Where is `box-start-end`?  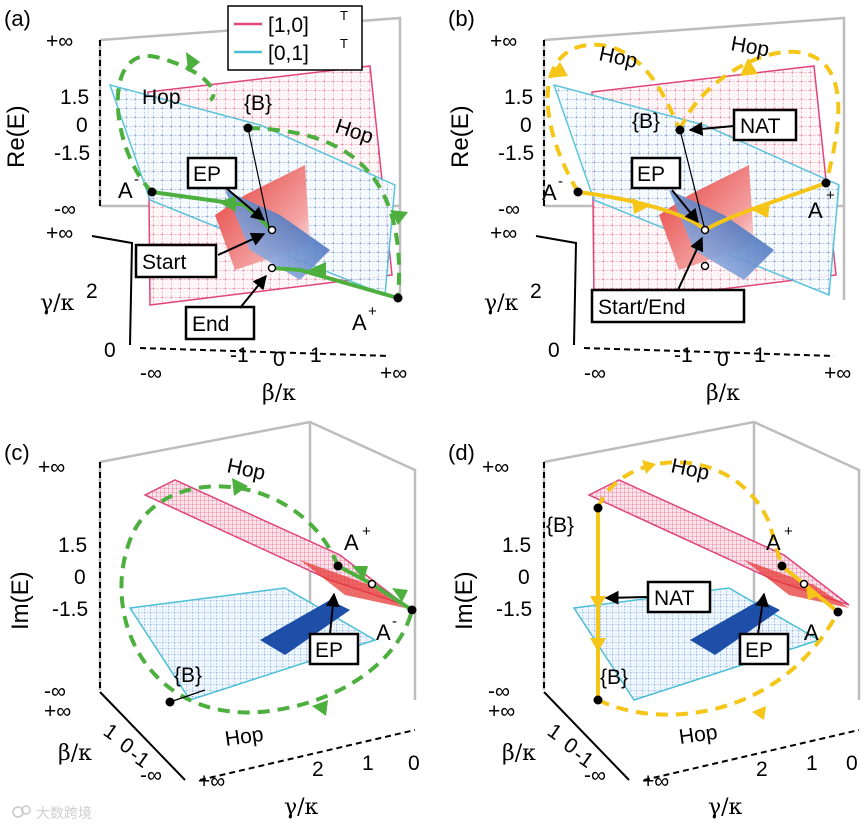
box-start-end is located at coordinates (668, 306).